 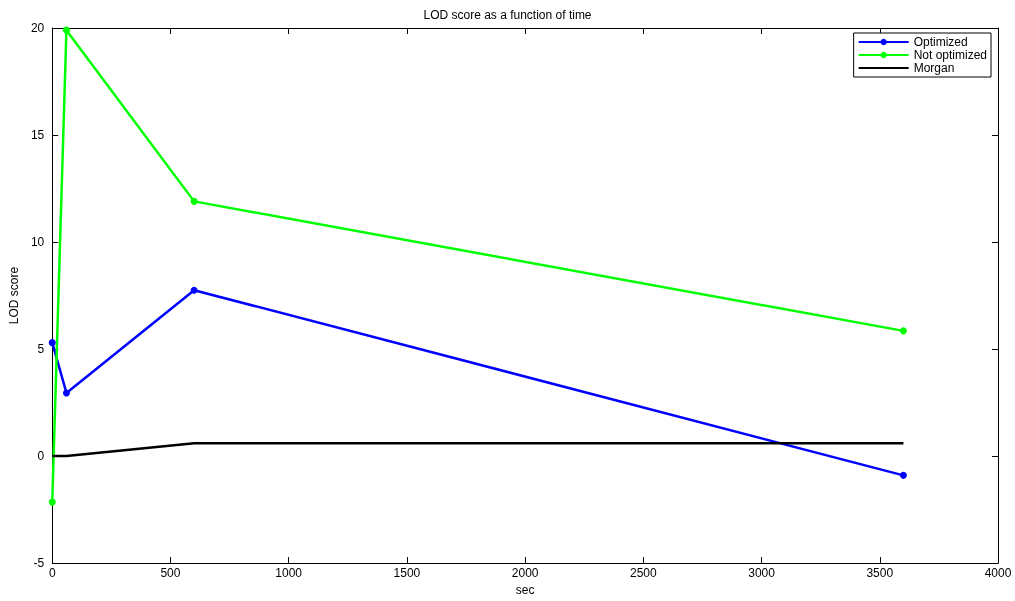 What do you see at coordinates (525, 590) in the screenshot?
I see `x-axis-title: sec` at bounding box center [525, 590].